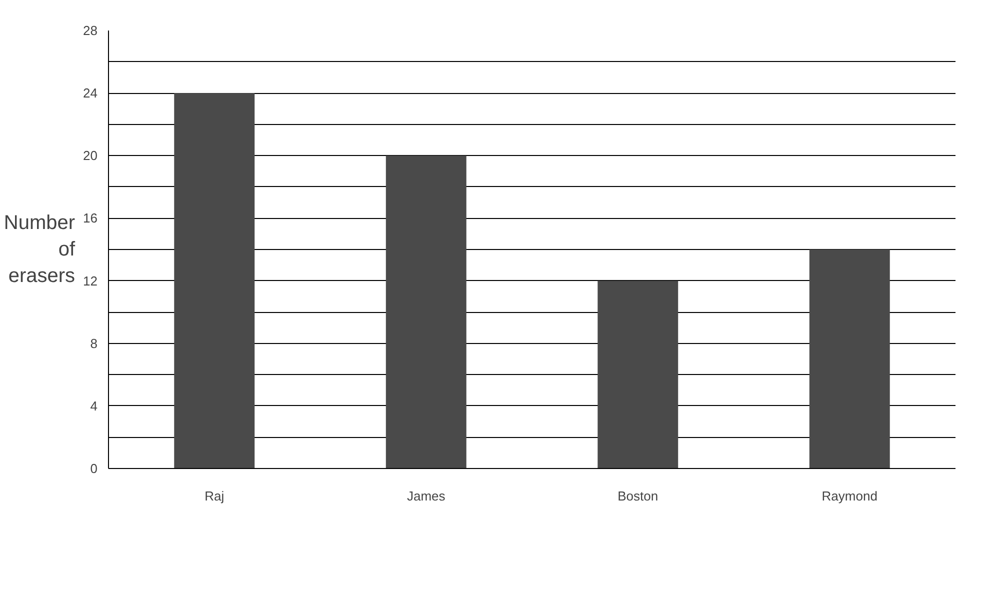 This screenshot has height=592, width=989. What do you see at coordinates (94, 406) in the screenshot?
I see `y-tick-label: 4` at bounding box center [94, 406].